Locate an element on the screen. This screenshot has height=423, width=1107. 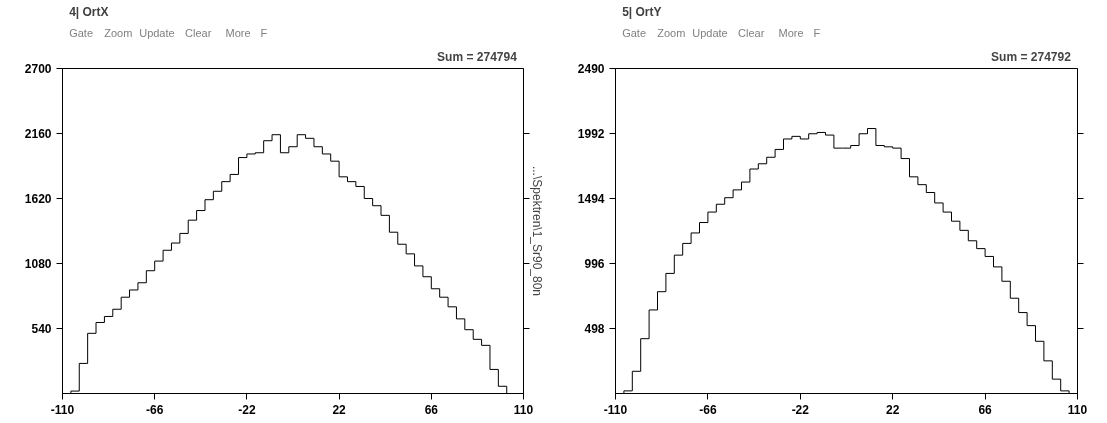
y-tick-label: 2490 is located at coordinates (591, 69).